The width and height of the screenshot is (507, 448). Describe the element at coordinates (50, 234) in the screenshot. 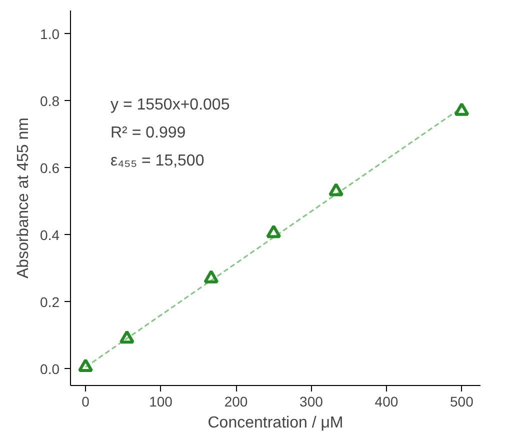

I see `y-tick-label: 0.4` at that location.